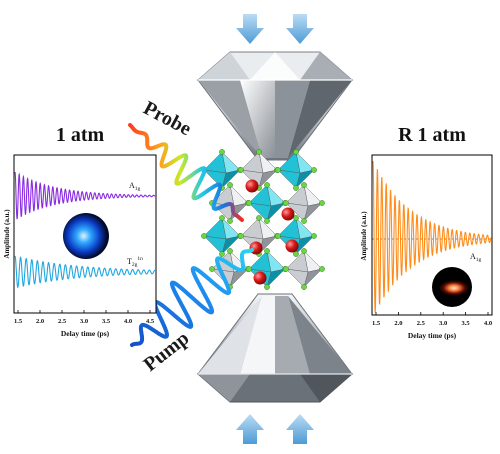 This screenshot has height=454, width=500. I want to click on probe-label: Probe, so click(167, 118).